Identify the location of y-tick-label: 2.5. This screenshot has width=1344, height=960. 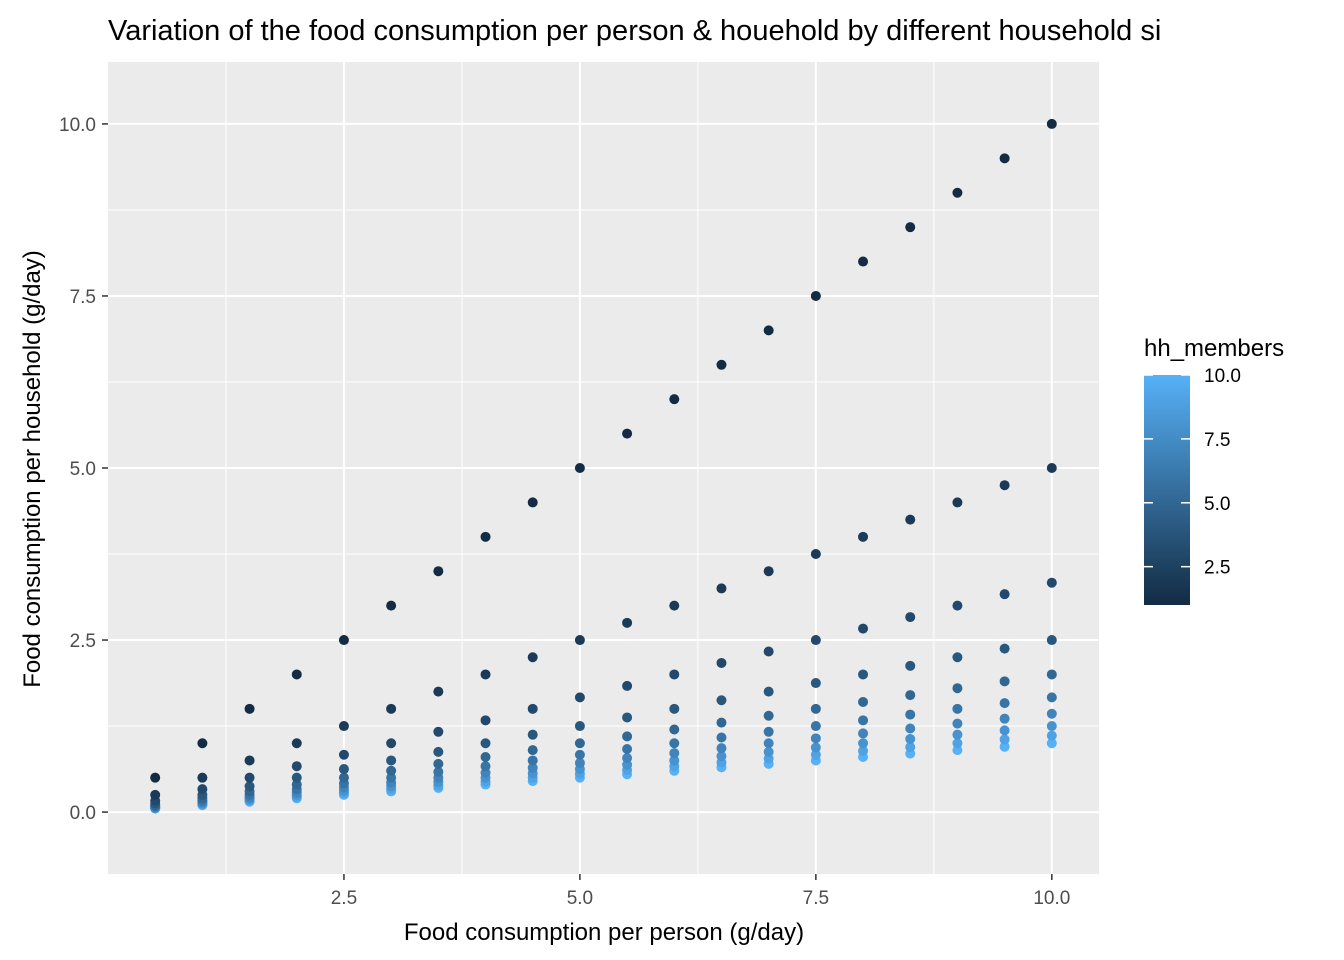
(83, 641).